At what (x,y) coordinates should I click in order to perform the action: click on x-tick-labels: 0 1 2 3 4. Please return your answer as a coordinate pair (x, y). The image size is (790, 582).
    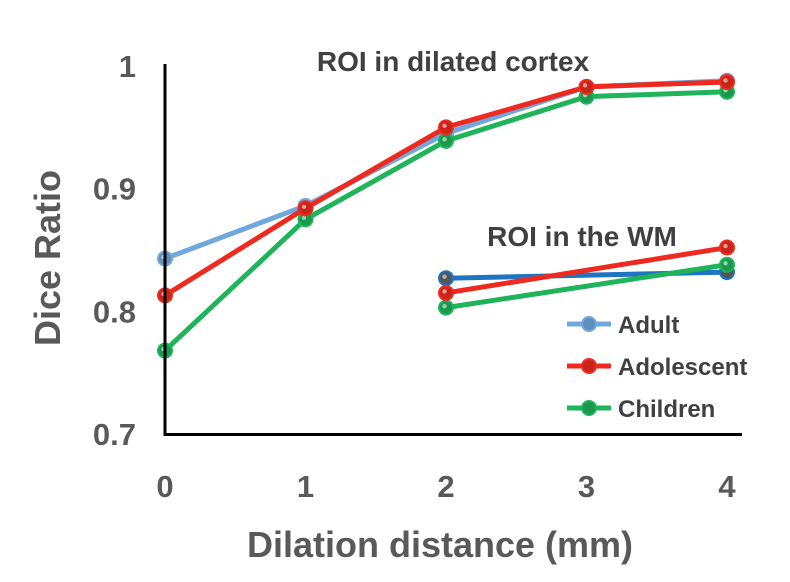
    Looking at the image, I should click on (446, 486).